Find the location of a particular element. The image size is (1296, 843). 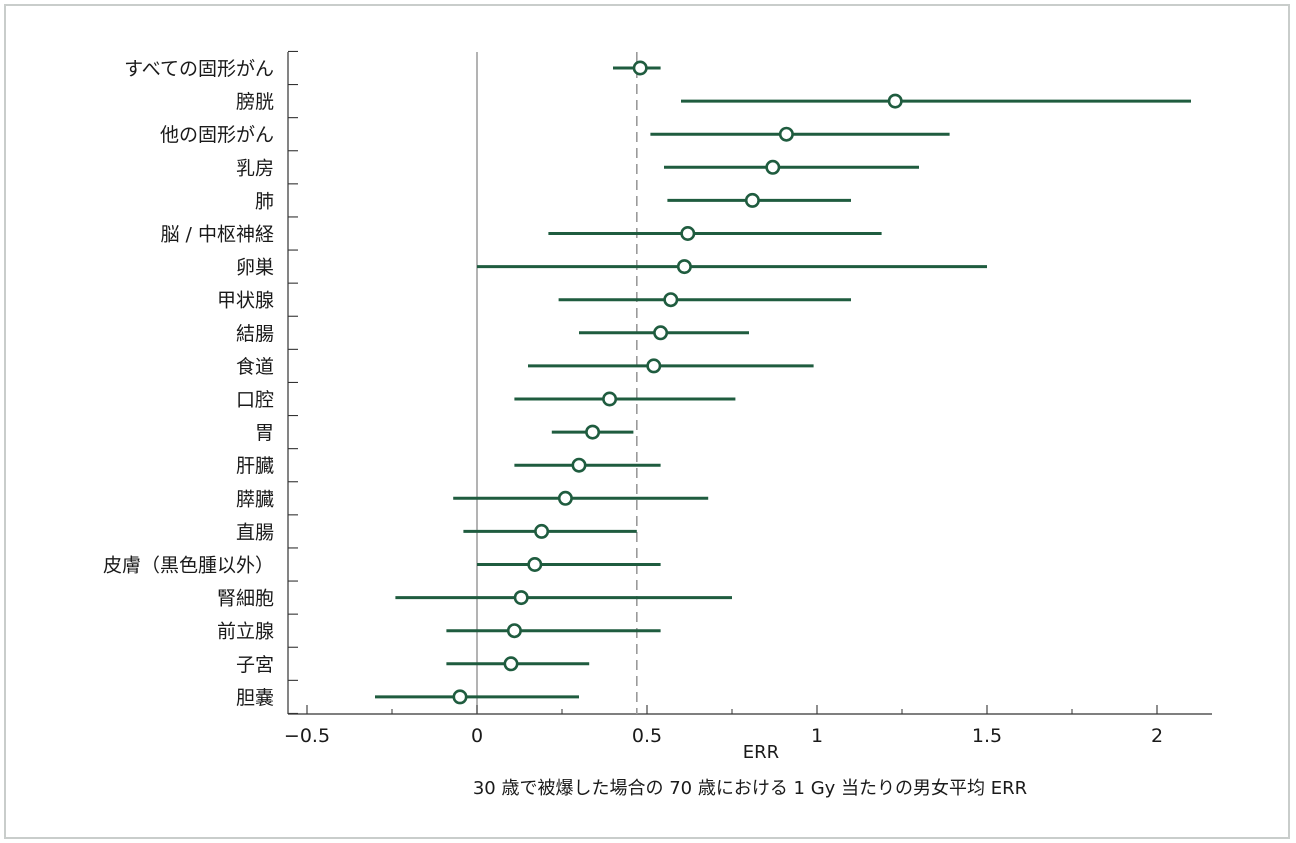

category-label: 直腸 is located at coordinates (255, 532).